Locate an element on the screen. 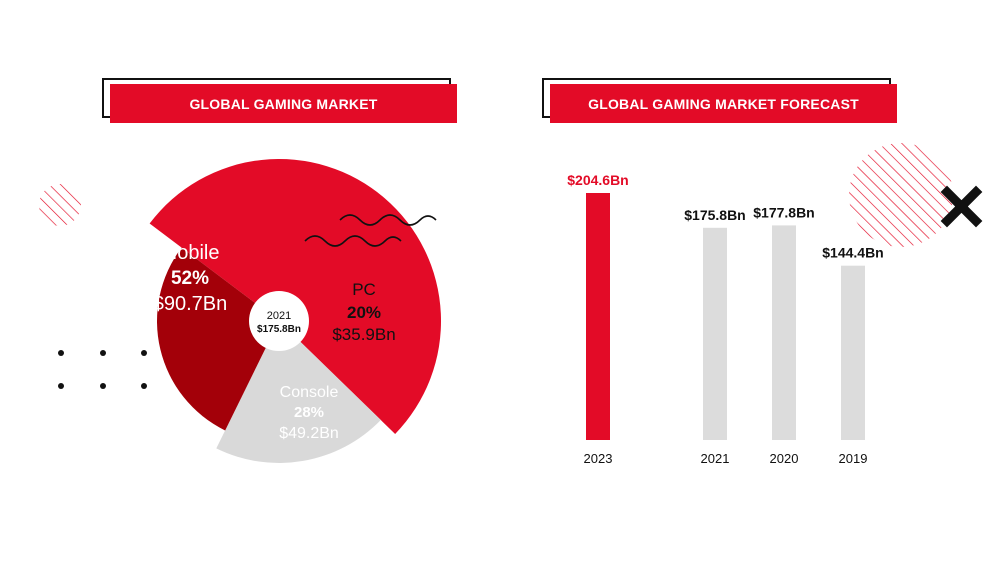 This screenshot has width=1000, height=563. dot-grid is located at coordinates (102, 369).